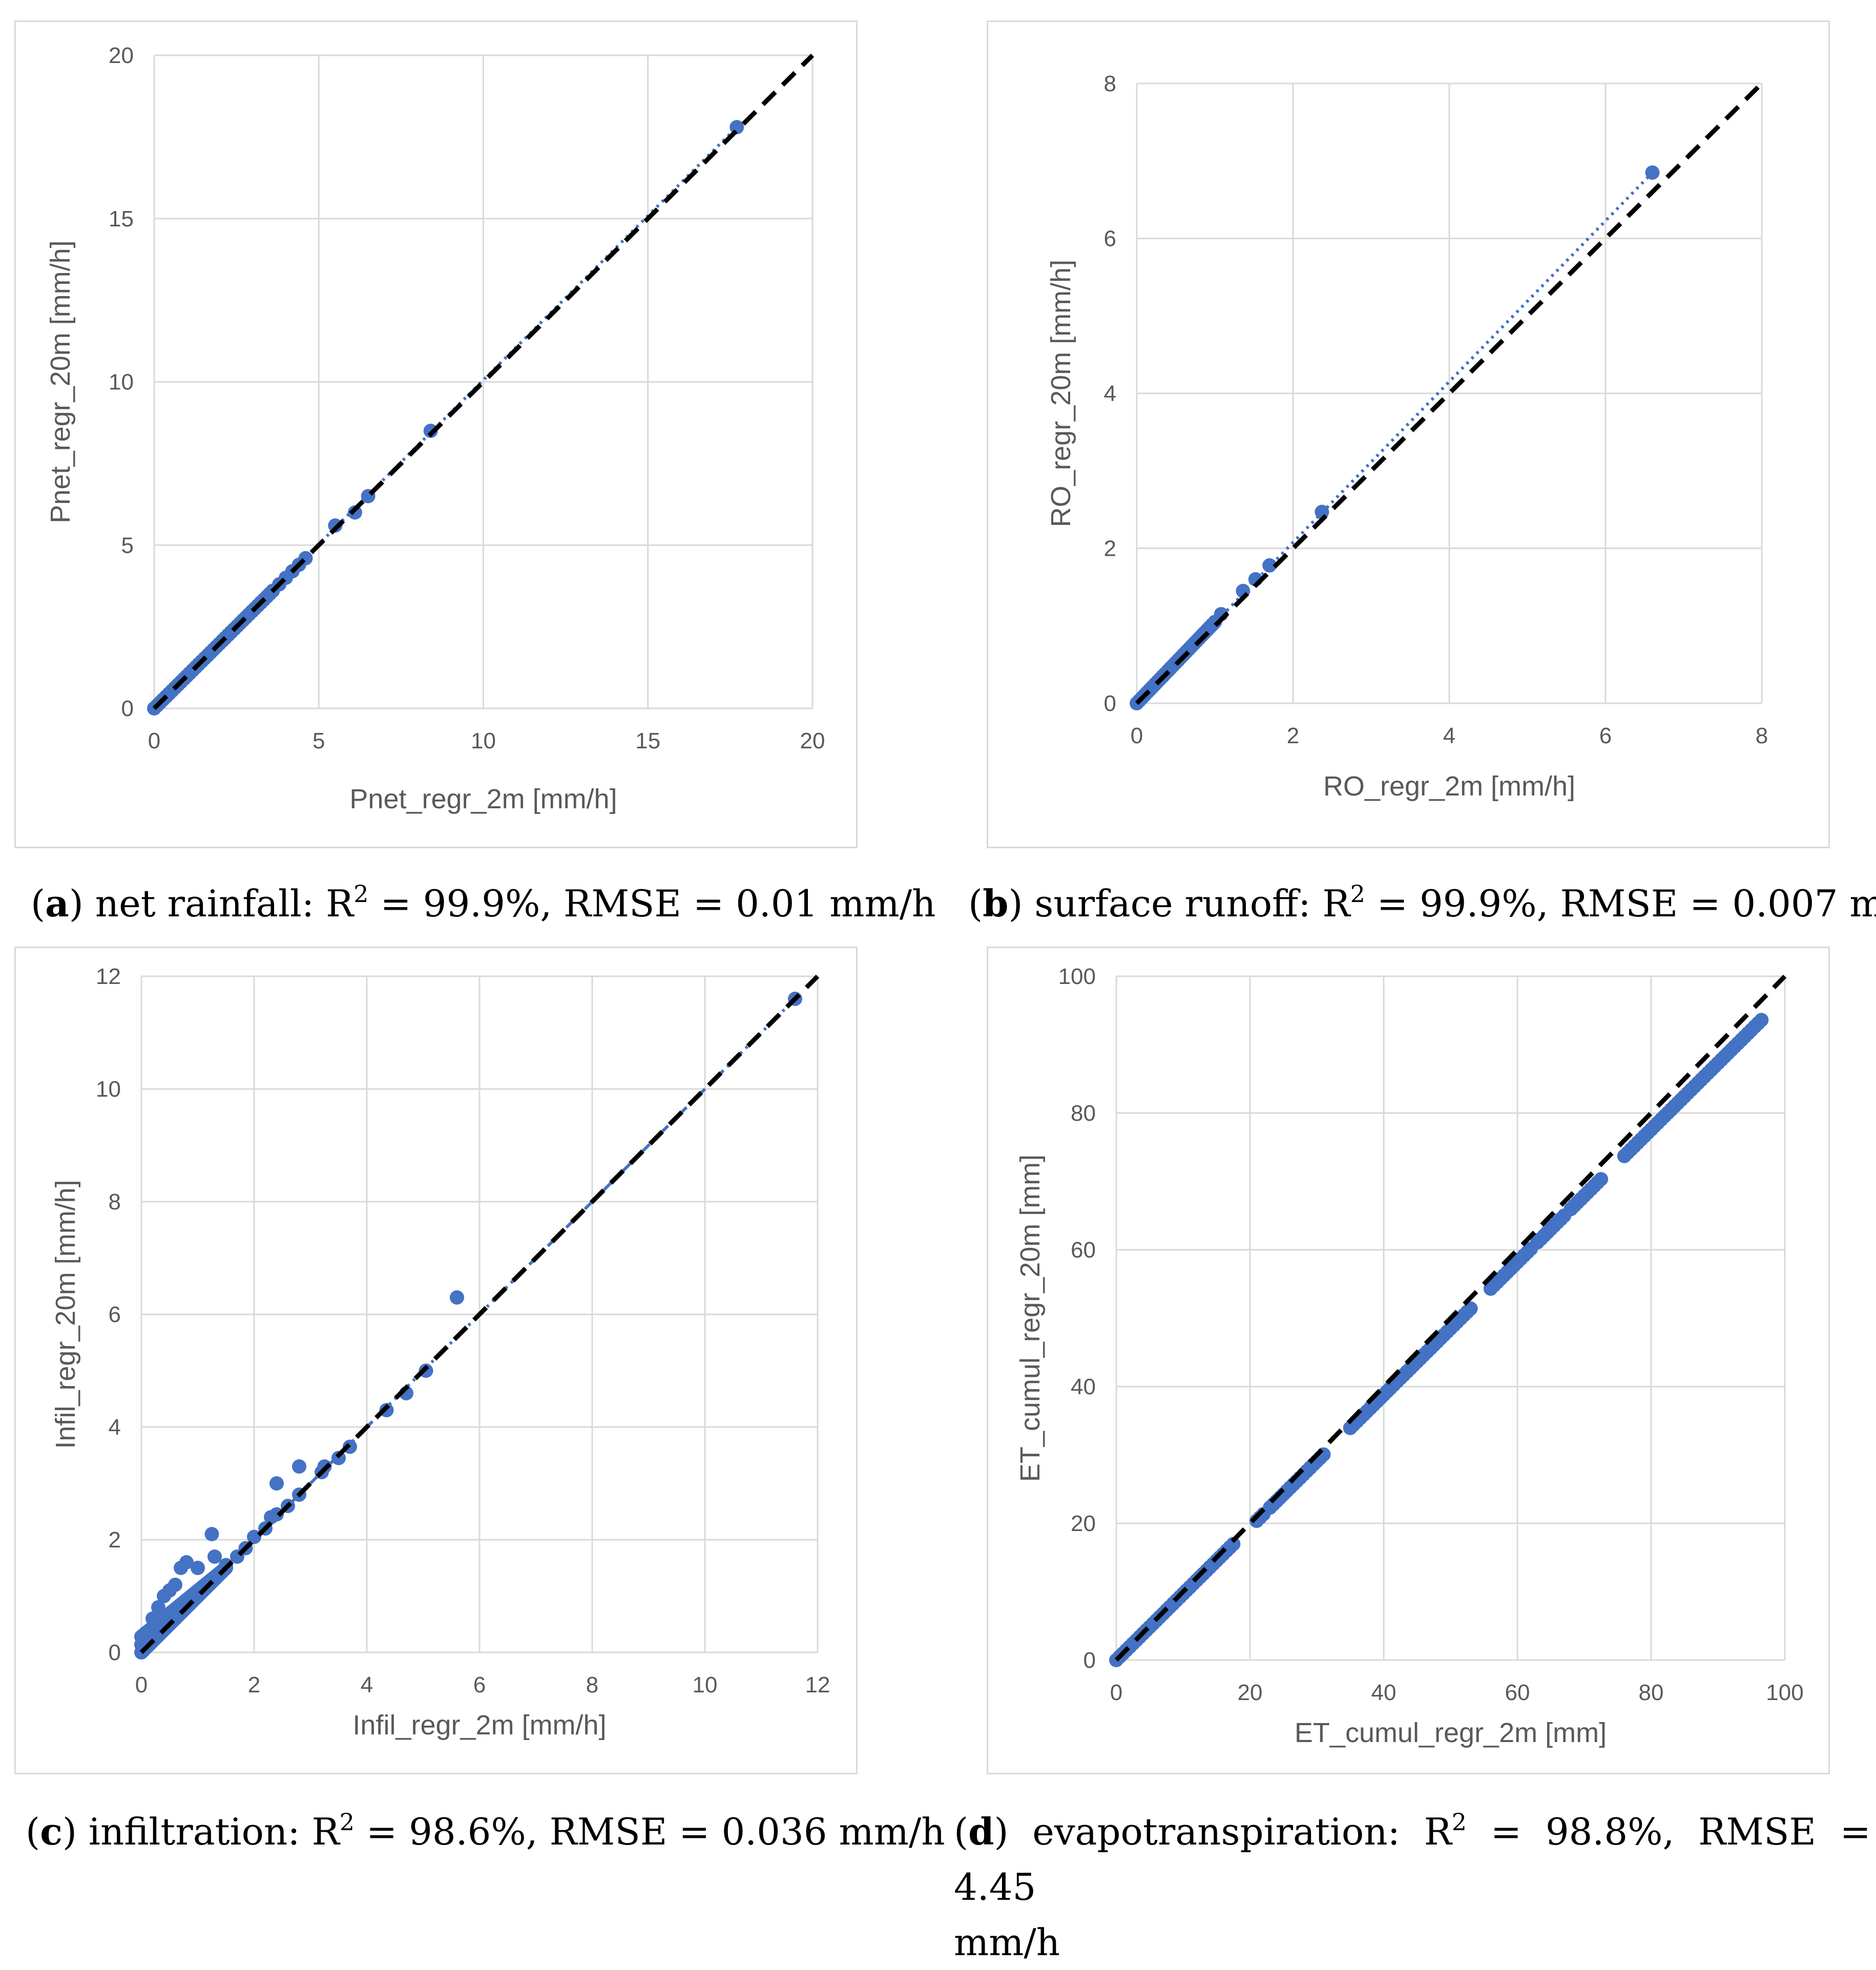  Describe the element at coordinates (108, 976) in the screenshot. I see `y-tick-label: 12` at that location.